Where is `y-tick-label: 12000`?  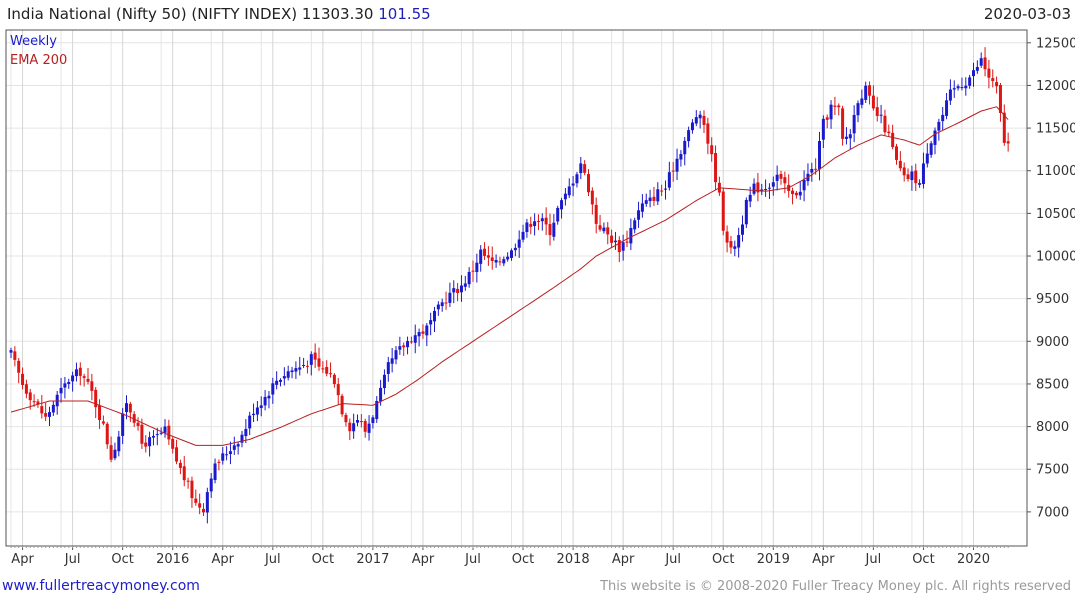
y-tick-label: 12000 is located at coordinates (1055, 86).